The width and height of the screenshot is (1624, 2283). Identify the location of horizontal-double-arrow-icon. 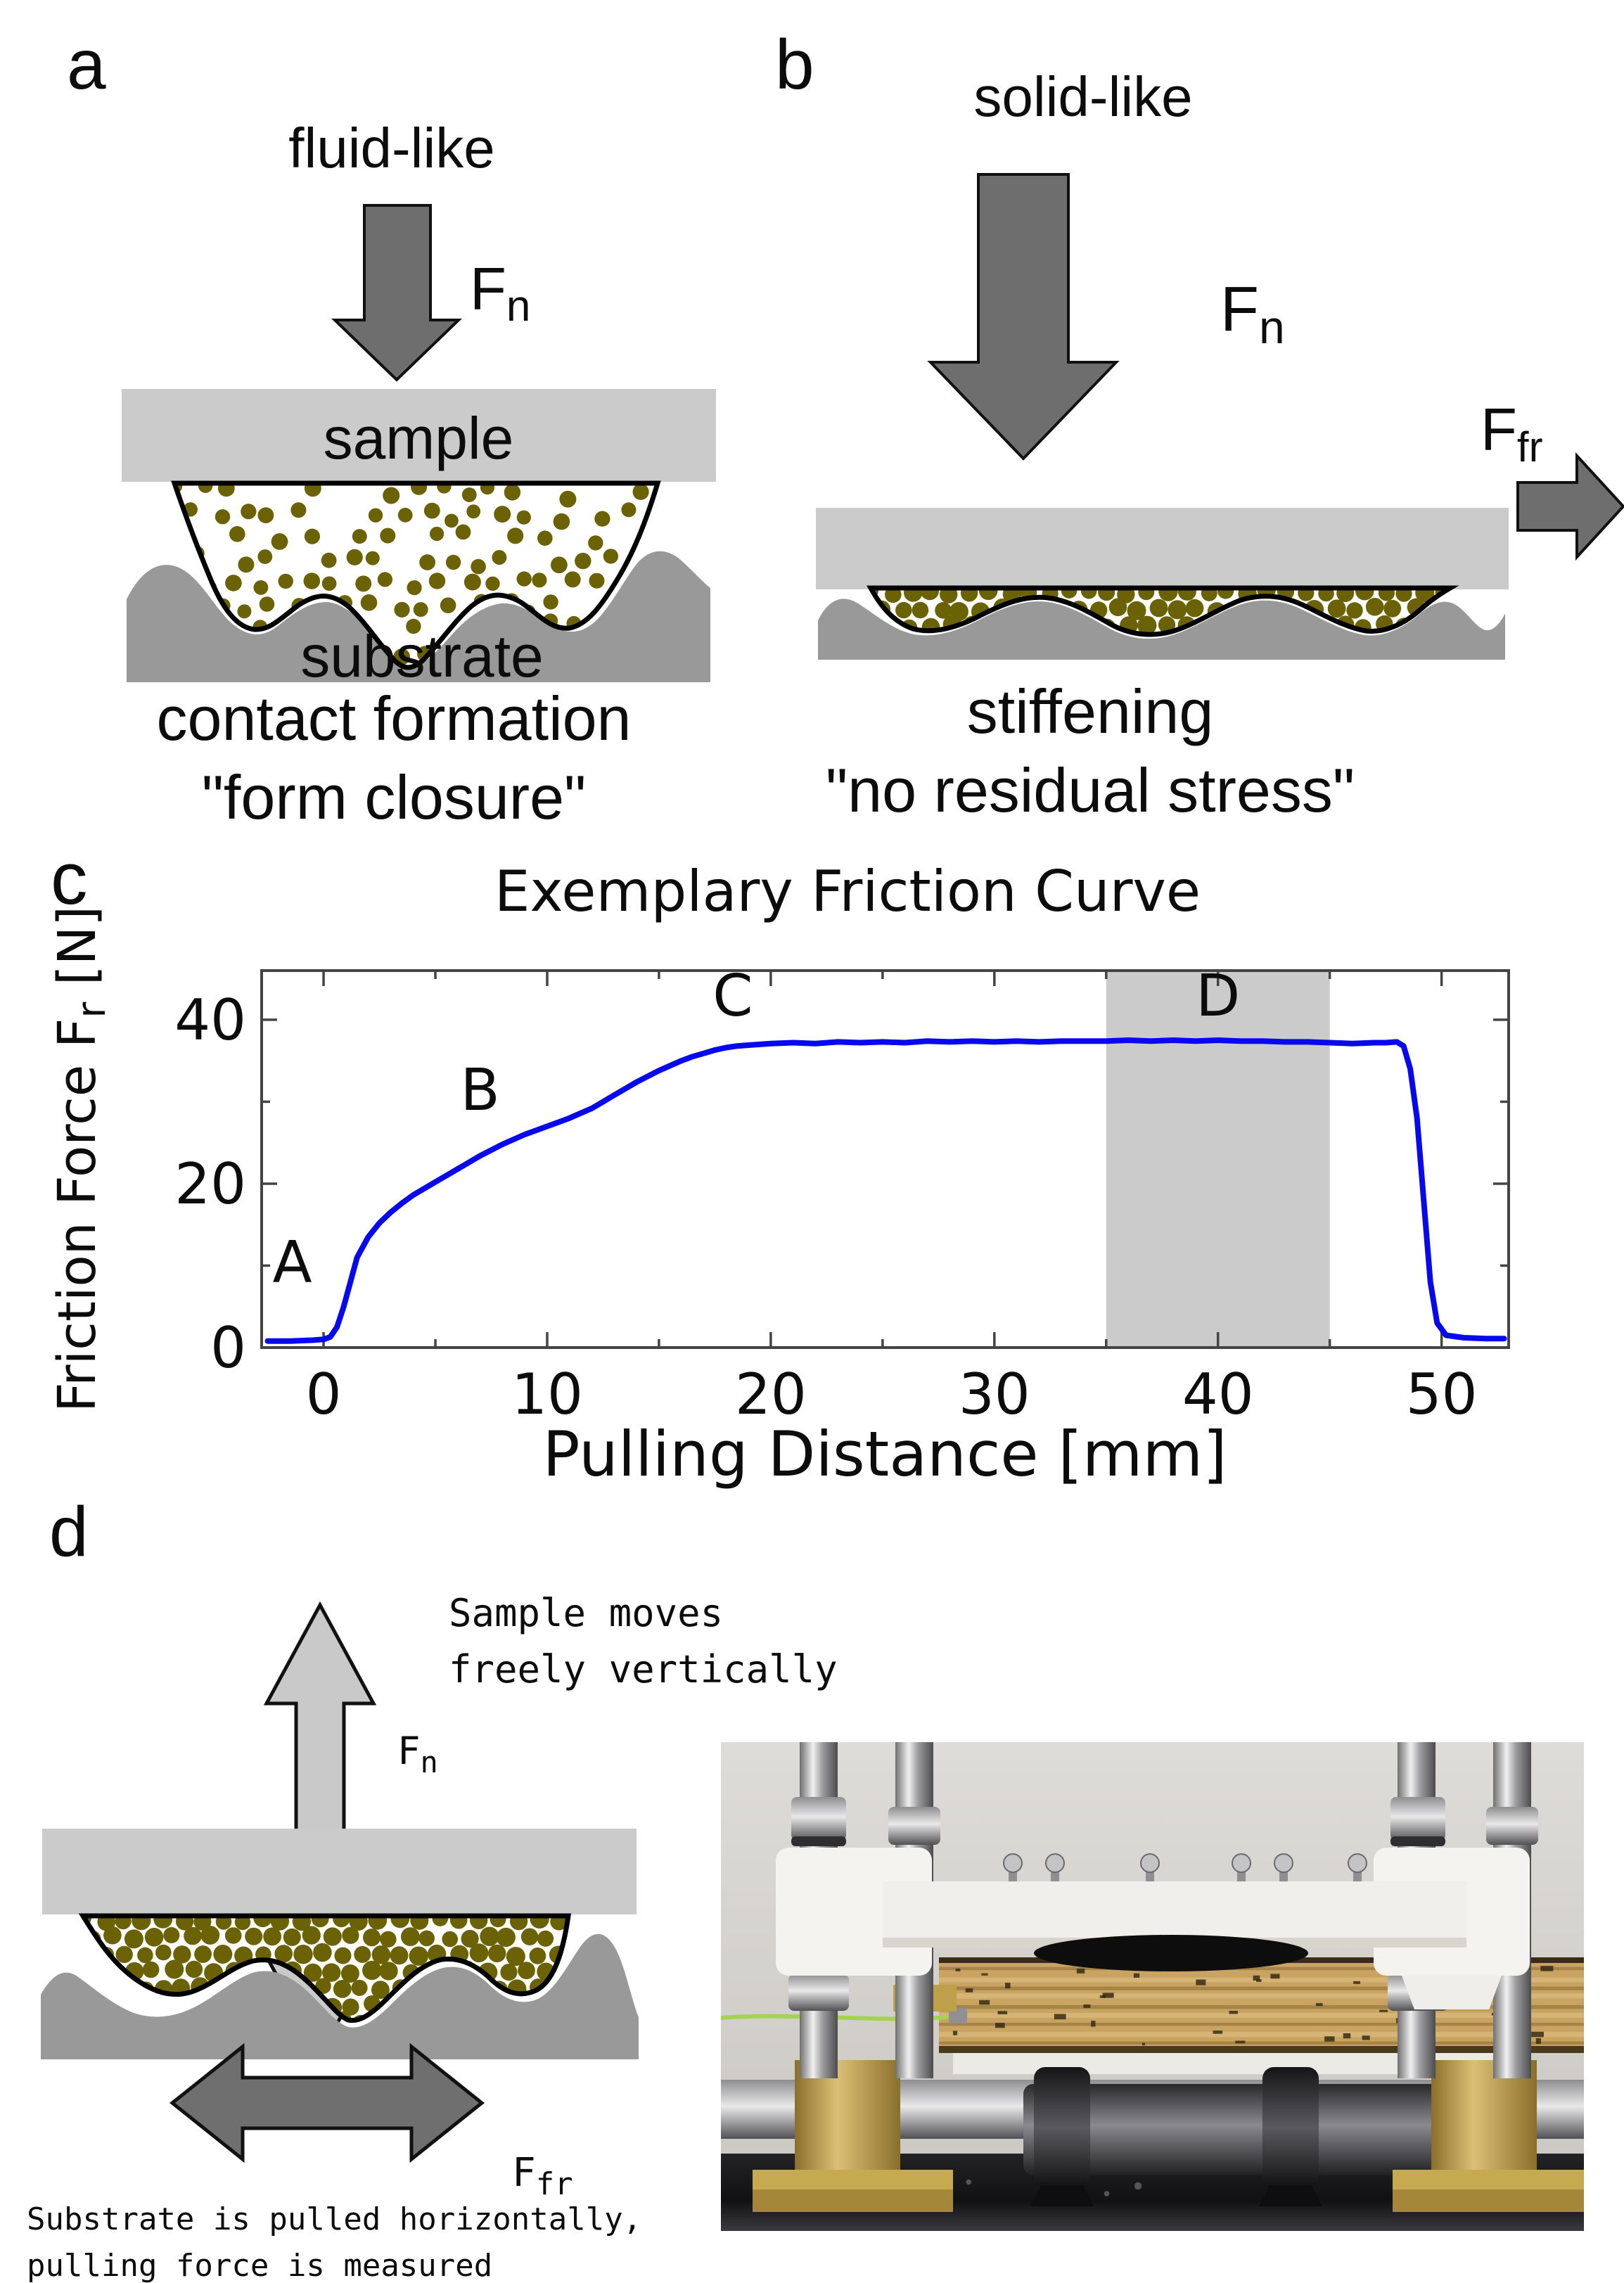
(327, 2103).